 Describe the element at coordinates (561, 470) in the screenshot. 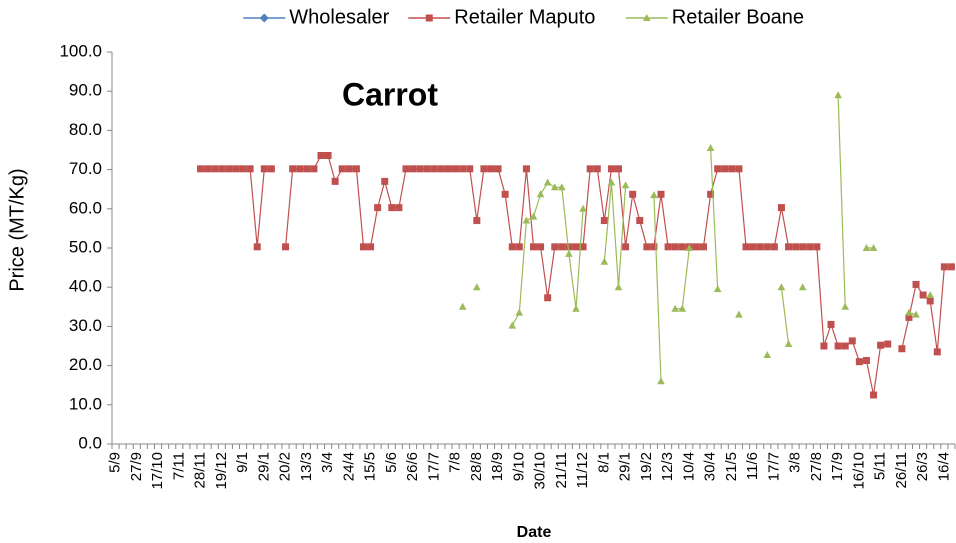

I see `x-tick-label: 21/11` at that location.